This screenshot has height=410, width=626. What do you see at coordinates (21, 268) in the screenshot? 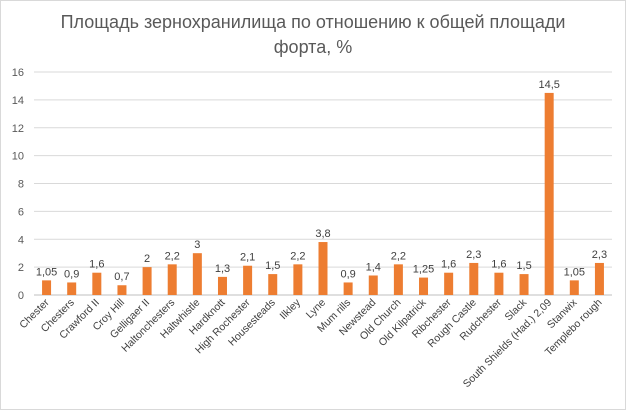
I see `y-tick-label: 2` at bounding box center [21, 268].